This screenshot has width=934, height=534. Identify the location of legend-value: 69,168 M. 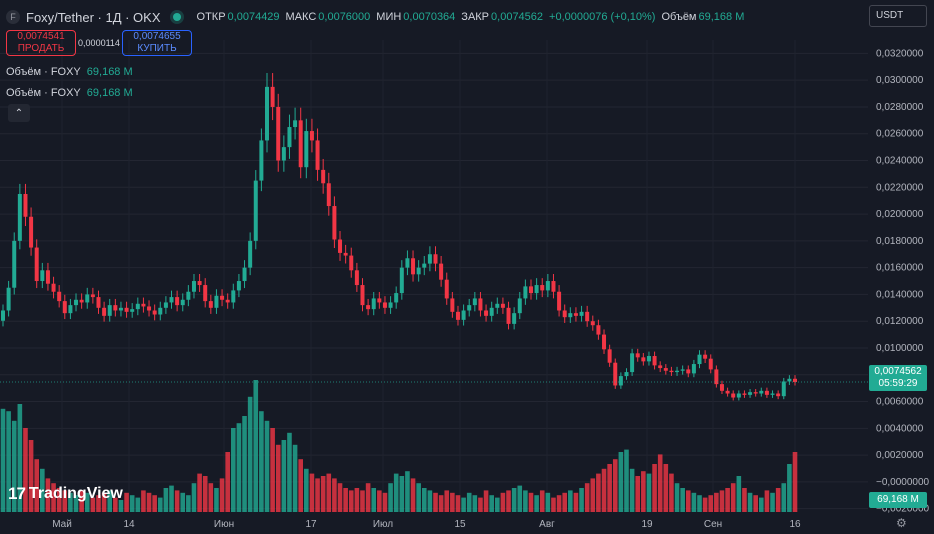
(109, 72).